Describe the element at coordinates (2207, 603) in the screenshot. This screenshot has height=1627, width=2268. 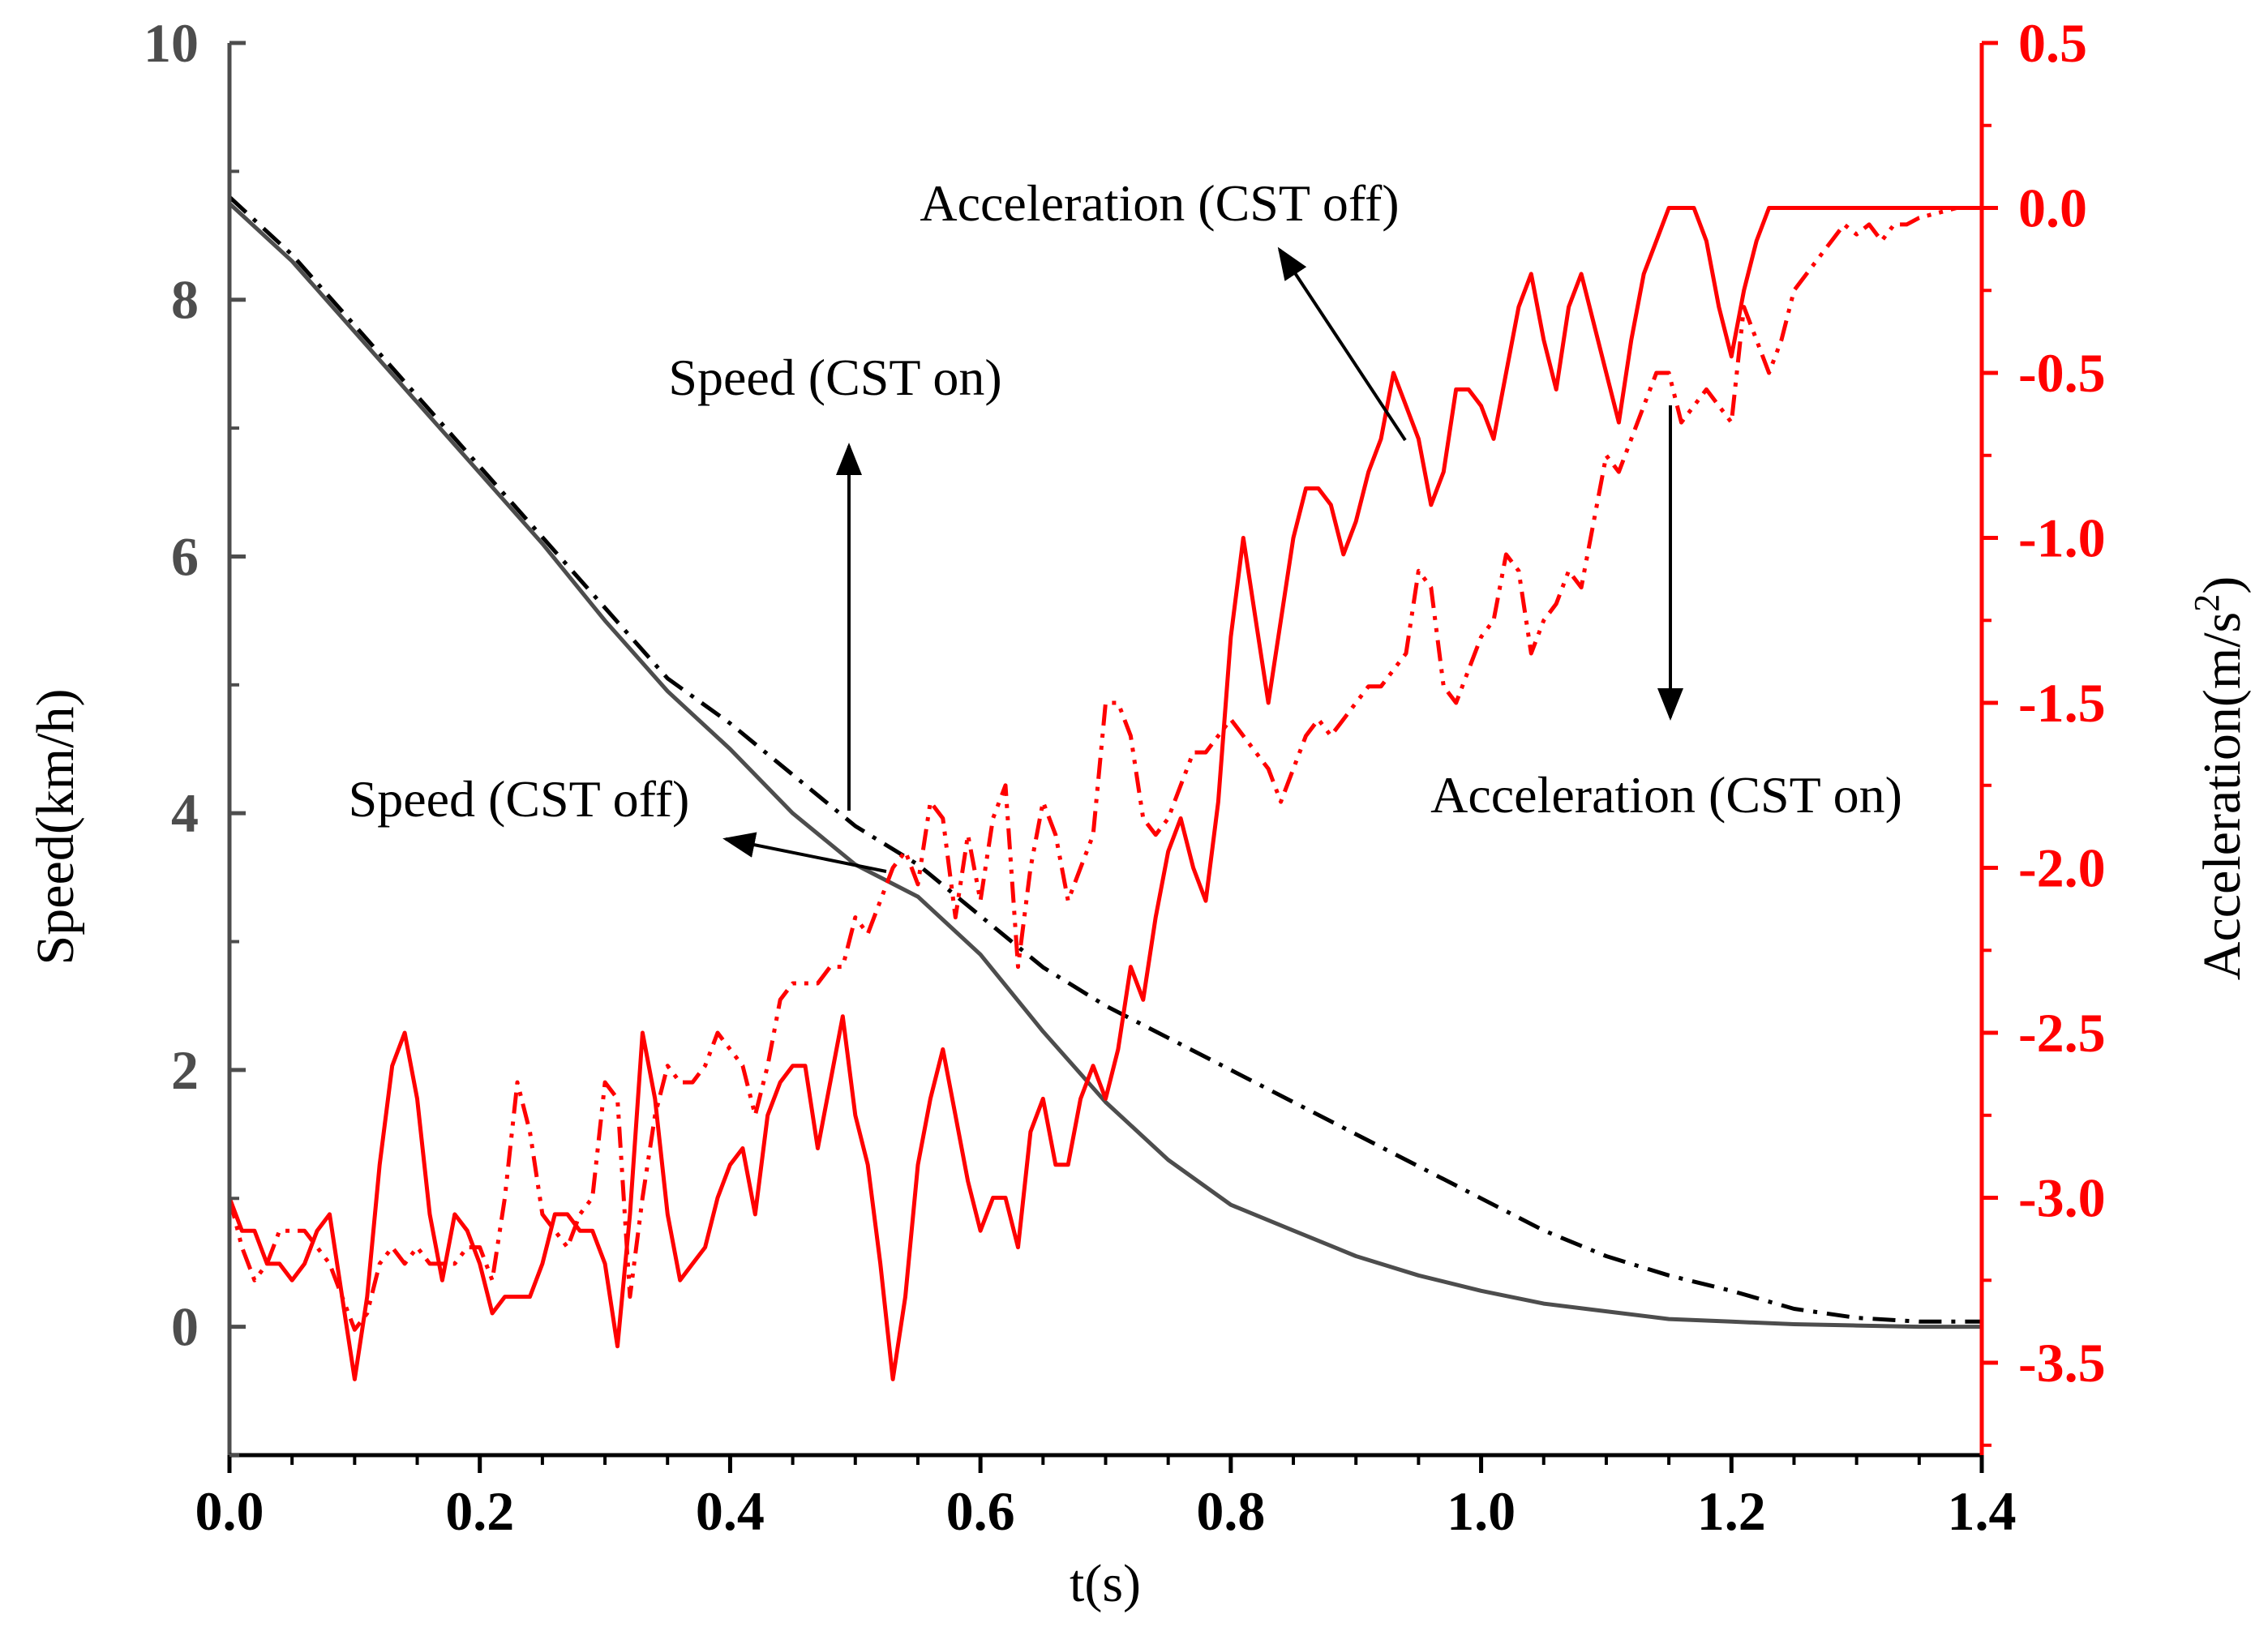
I see `y-right-axis-title-sup: 2` at that location.